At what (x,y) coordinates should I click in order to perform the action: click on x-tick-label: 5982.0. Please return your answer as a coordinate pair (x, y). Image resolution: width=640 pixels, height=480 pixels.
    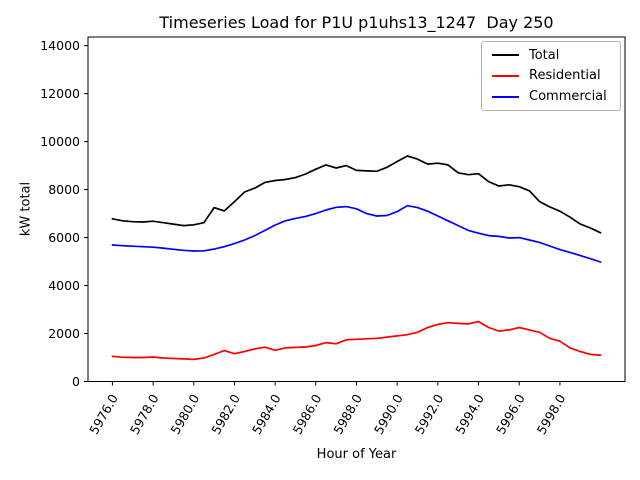
    Looking at the image, I should click on (225, 413).